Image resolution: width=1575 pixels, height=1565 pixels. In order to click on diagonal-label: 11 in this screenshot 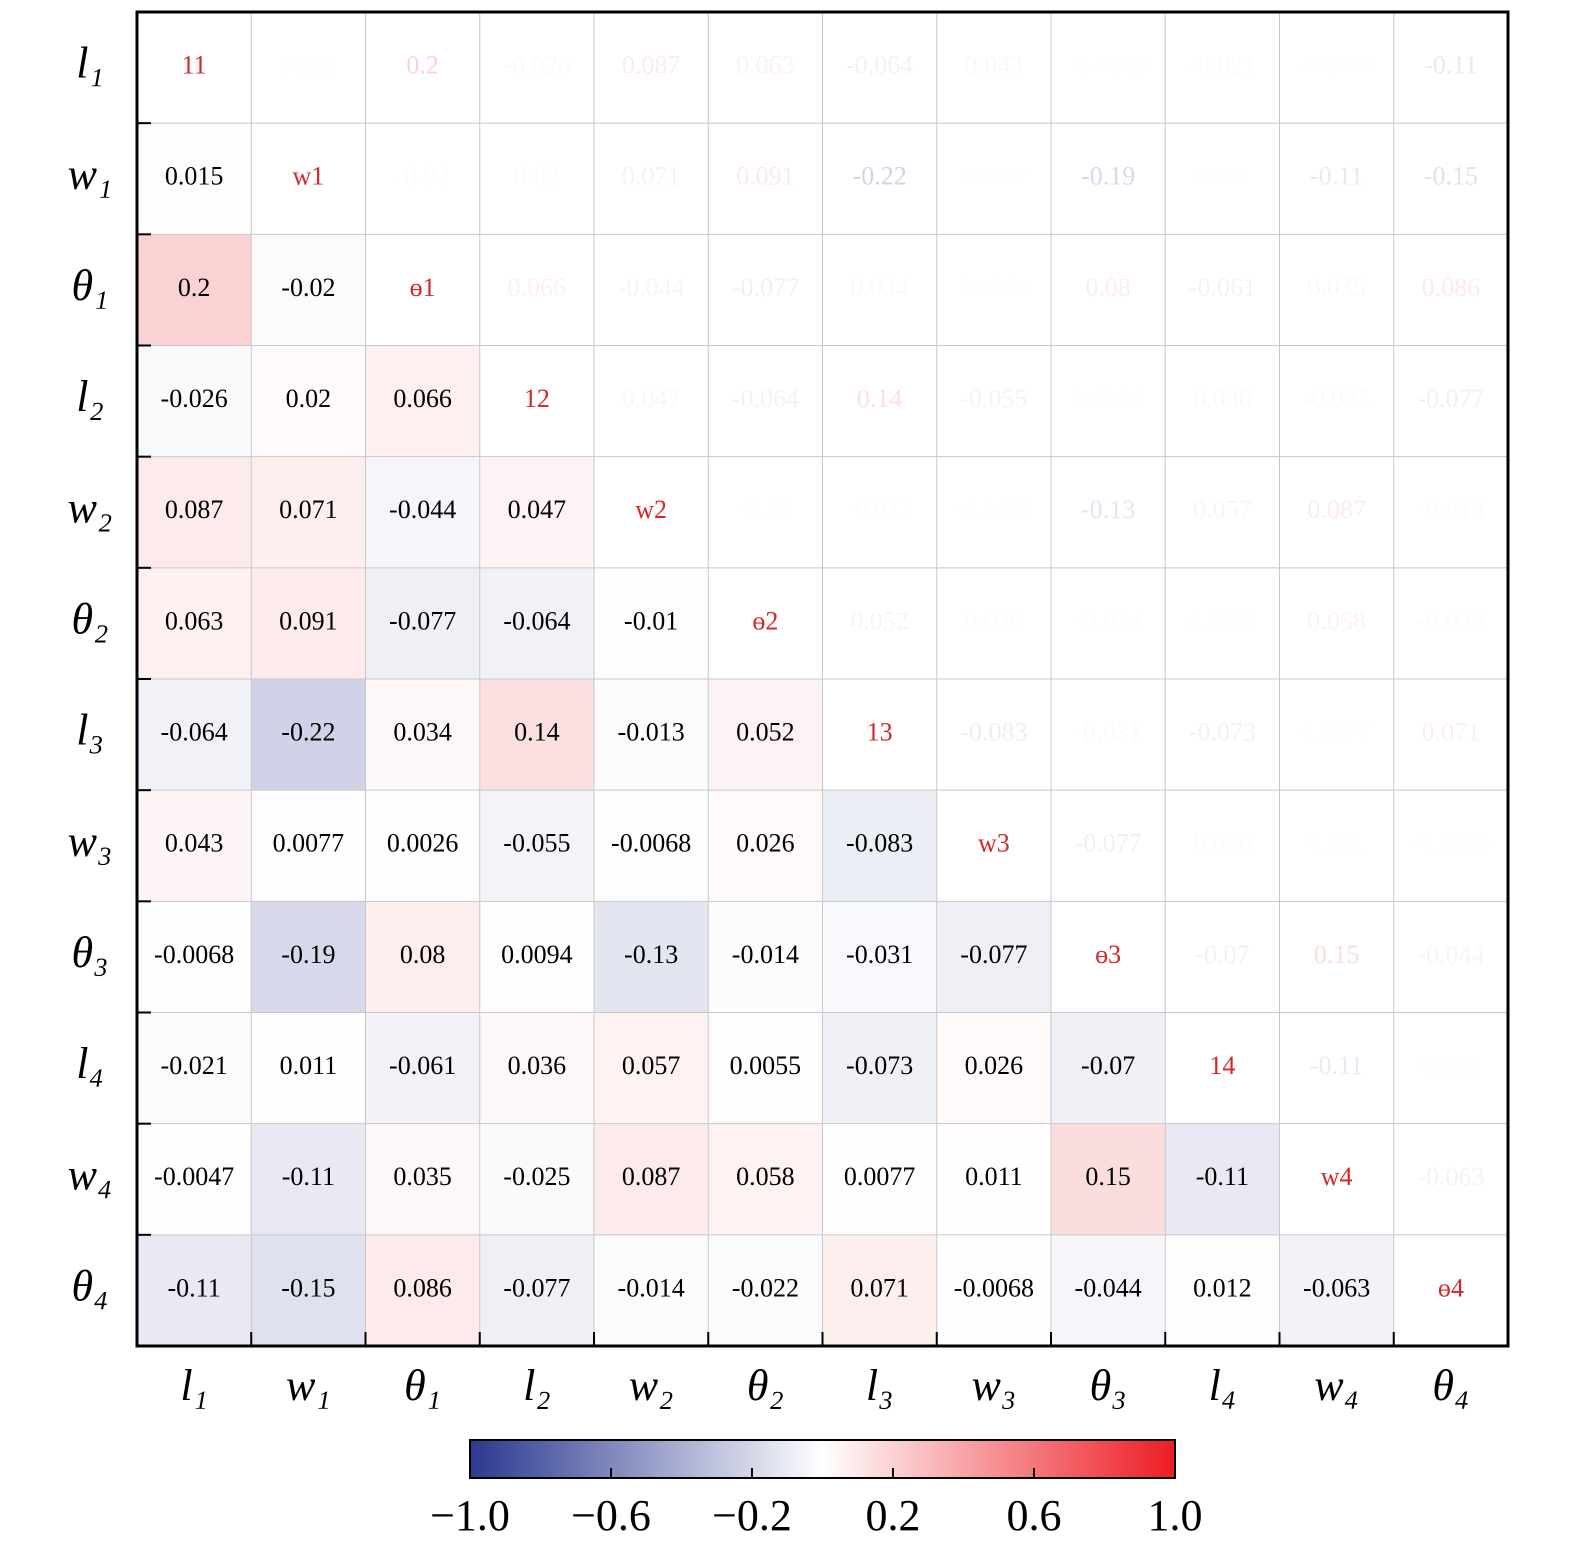, I will do `click(194, 65)`.